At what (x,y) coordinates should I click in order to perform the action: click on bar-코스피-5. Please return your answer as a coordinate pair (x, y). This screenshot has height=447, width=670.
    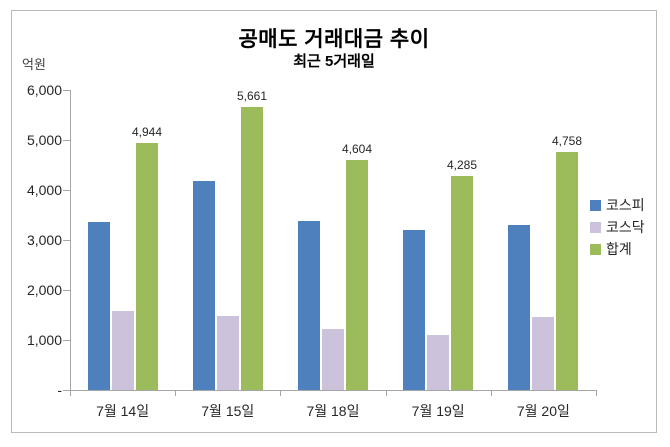
    Looking at the image, I should click on (519, 307).